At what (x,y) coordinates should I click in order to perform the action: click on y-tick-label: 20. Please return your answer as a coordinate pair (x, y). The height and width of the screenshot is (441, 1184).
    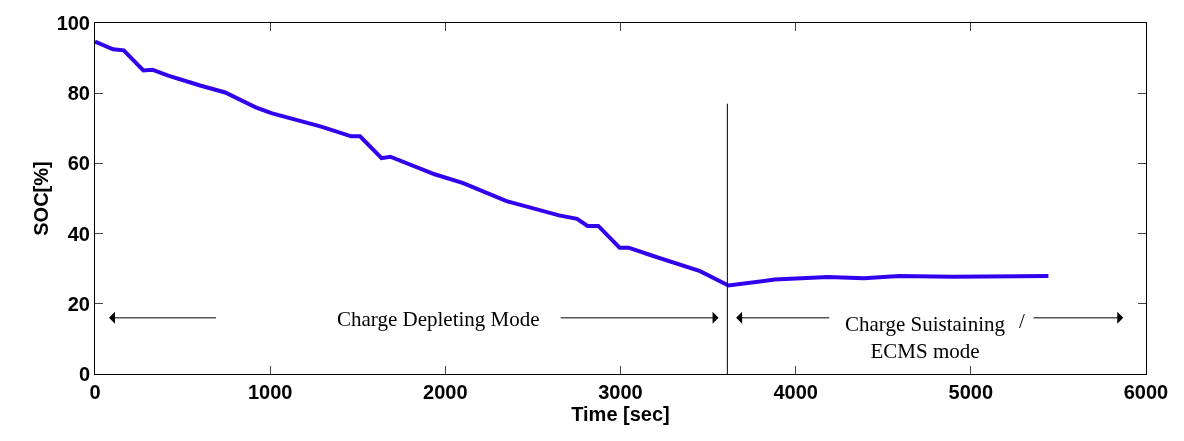
    Looking at the image, I should click on (78, 303).